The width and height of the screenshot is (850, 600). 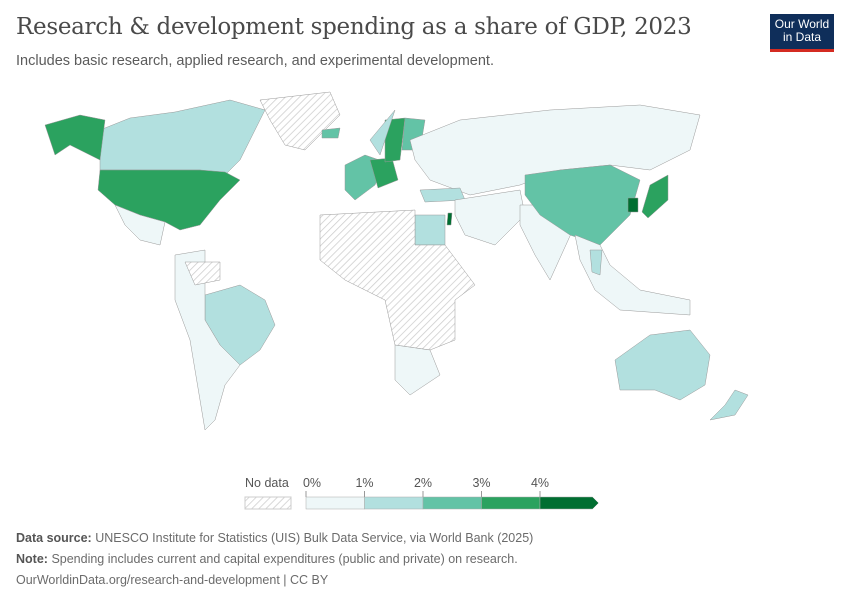 What do you see at coordinates (207, 340) in the screenshot?
I see `country-south-america-other` at bounding box center [207, 340].